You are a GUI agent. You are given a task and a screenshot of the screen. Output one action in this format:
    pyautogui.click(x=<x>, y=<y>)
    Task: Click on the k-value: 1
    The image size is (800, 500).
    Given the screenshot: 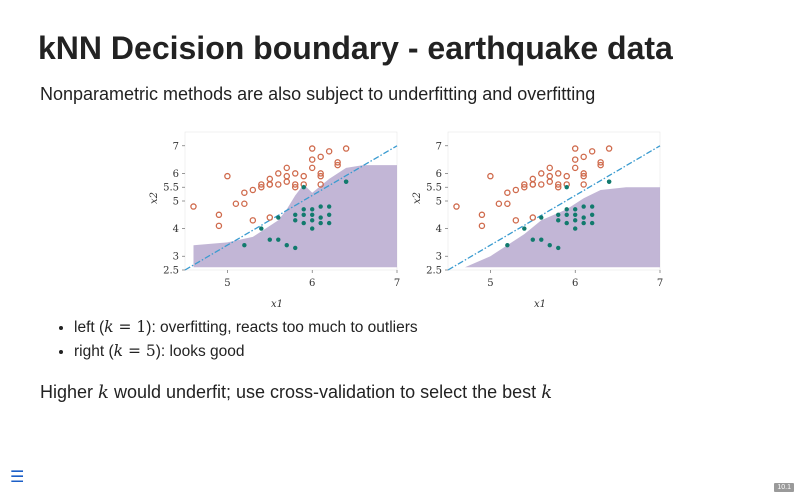 What is the action you would take?
    pyautogui.click(x=141, y=327)
    